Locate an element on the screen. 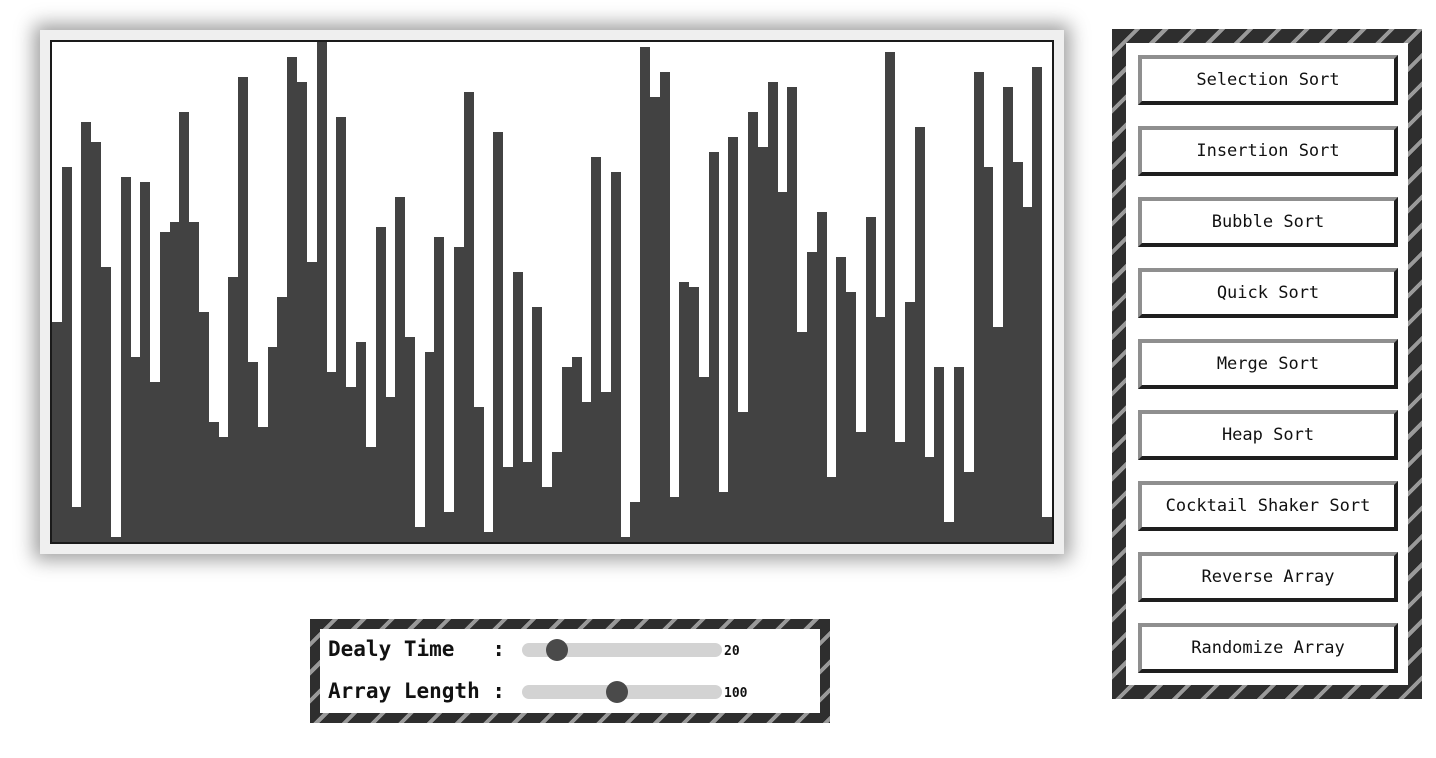  array-length-value: 100 is located at coordinates (736, 693).